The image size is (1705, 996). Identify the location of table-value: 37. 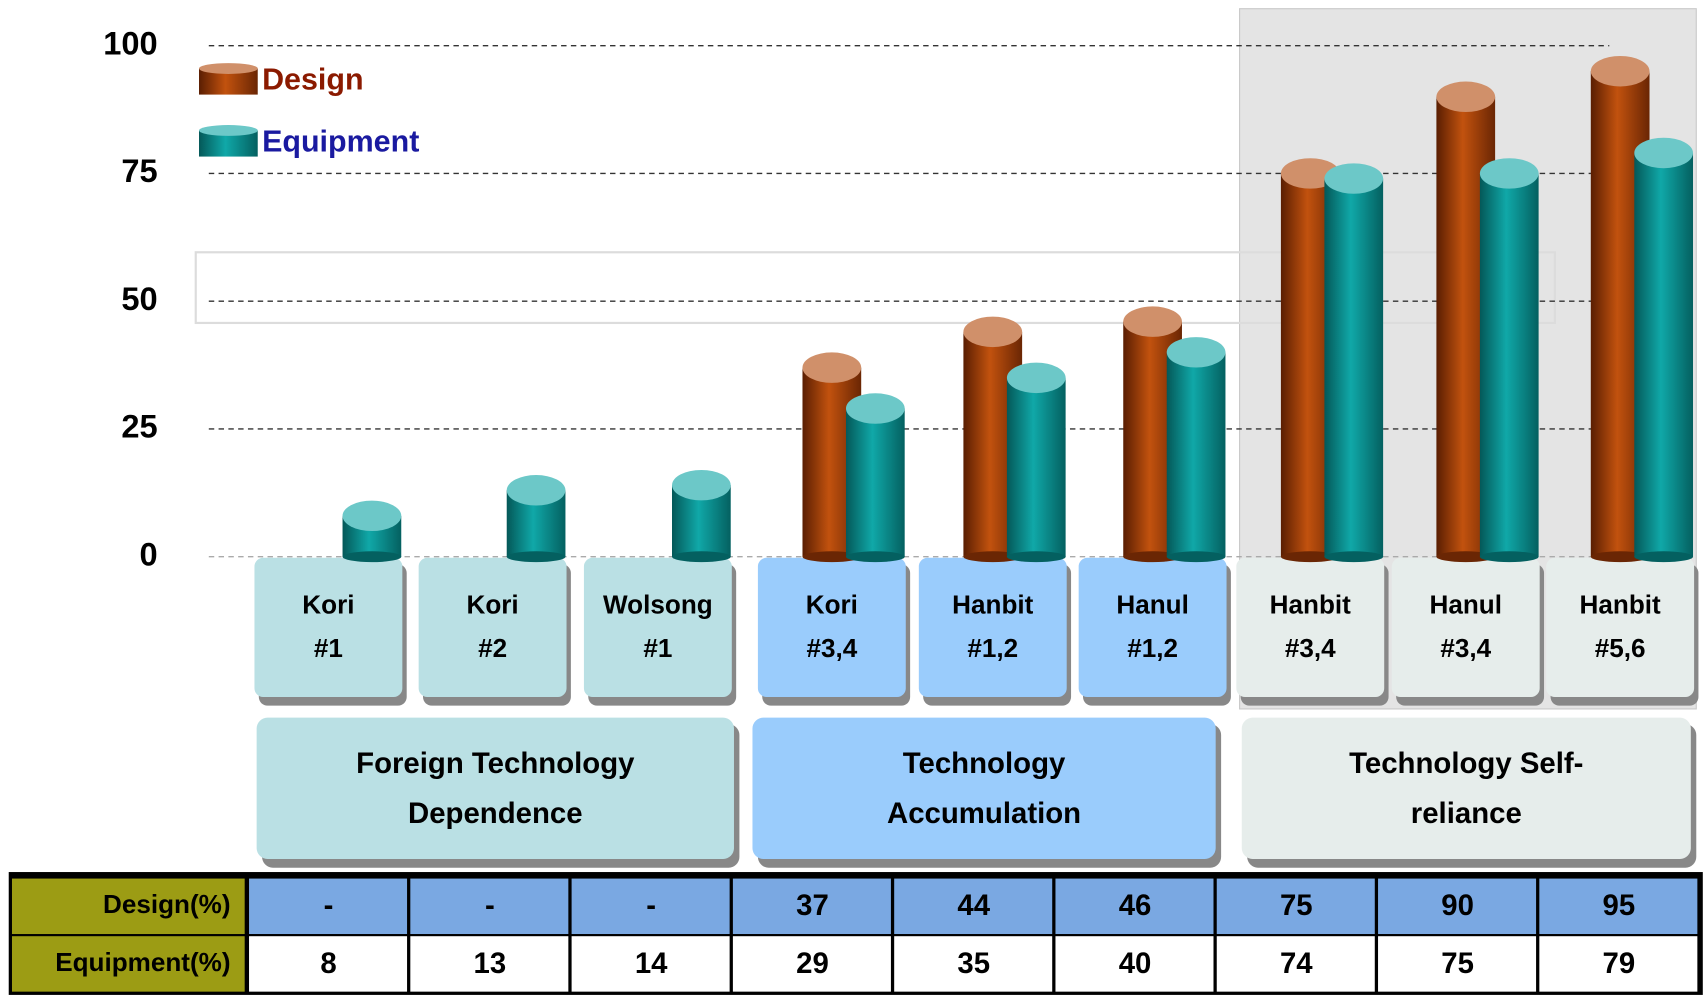
(812, 905).